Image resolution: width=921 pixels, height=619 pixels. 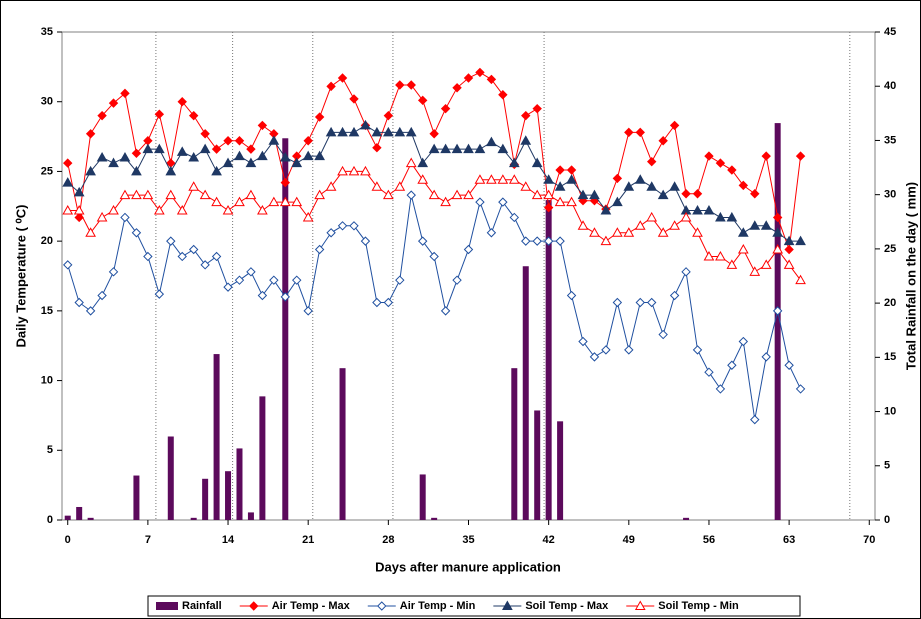 What do you see at coordinates (50, 450) in the screenshot?
I see `y-tick-label: 5` at bounding box center [50, 450].